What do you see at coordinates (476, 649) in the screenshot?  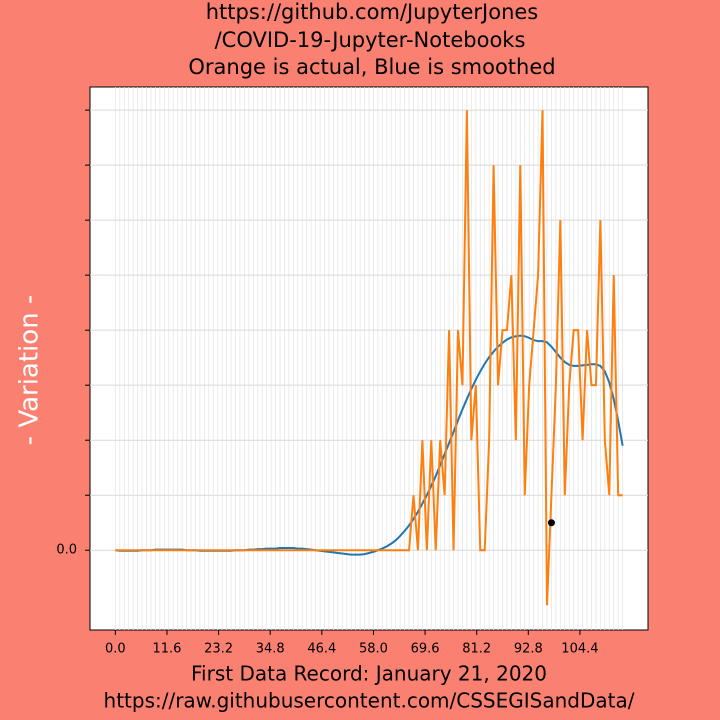 I see `x-tick-label: 81.2` at bounding box center [476, 649].